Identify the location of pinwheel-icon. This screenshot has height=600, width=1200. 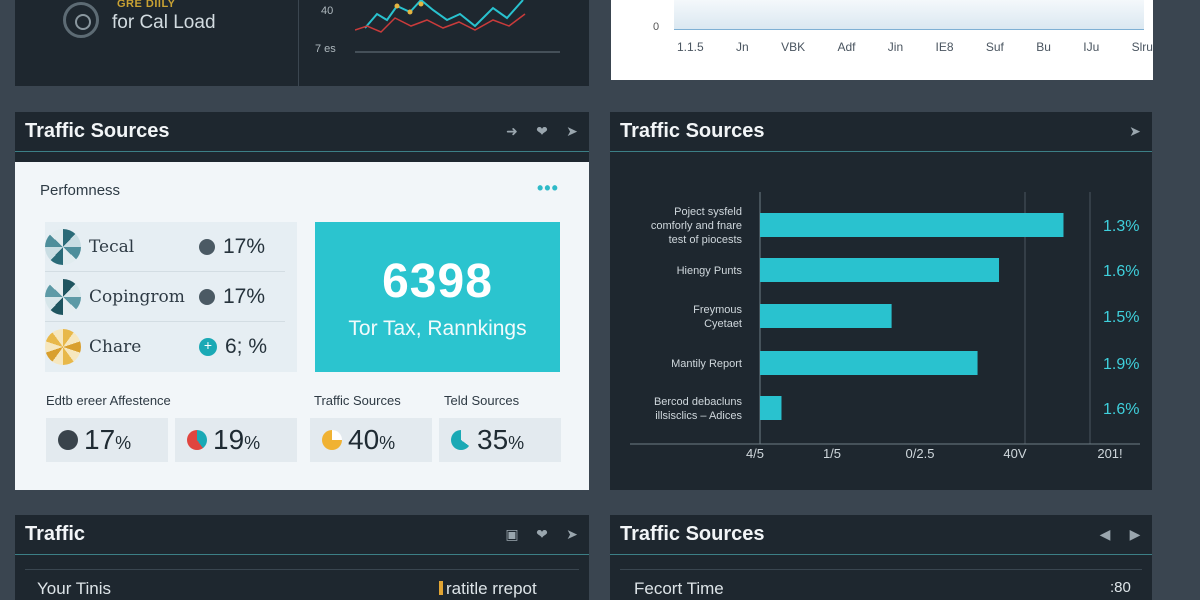
(63, 296).